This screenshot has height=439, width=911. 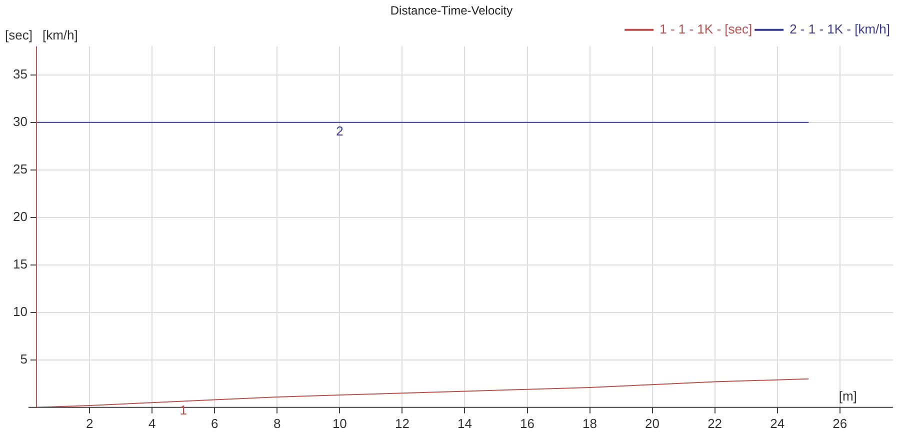 What do you see at coordinates (214, 423) in the screenshot?
I see `x-tick-label: 6` at bounding box center [214, 423].